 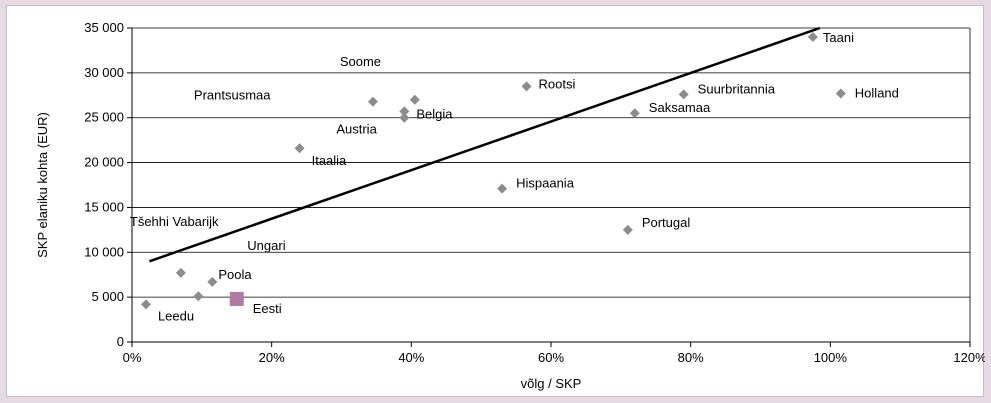 I want to click on x-tick-label: 60%, so click(x=551, y=357).